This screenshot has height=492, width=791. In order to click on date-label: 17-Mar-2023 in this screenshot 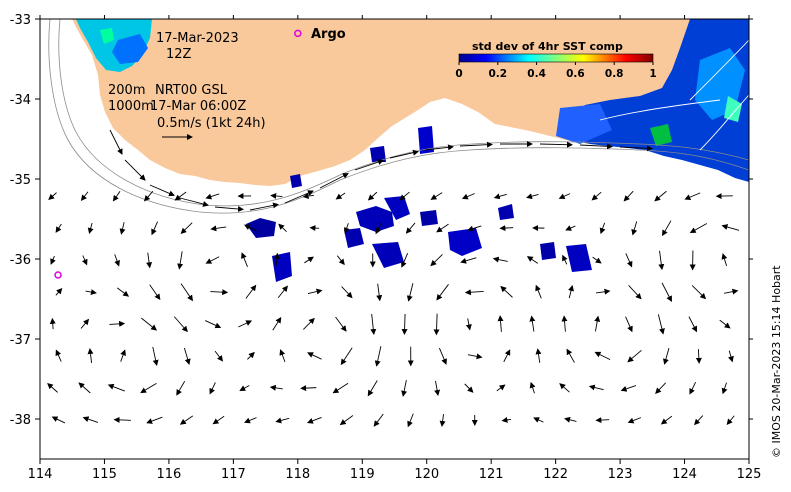, I will do `click(197, 38)`.